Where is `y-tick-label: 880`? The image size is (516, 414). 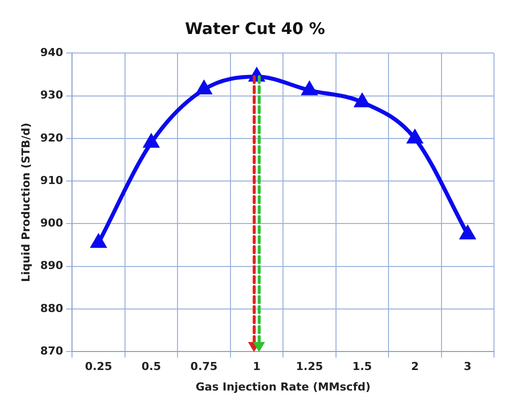 y-tick-label: 880 is located at coordinates (52, 308).